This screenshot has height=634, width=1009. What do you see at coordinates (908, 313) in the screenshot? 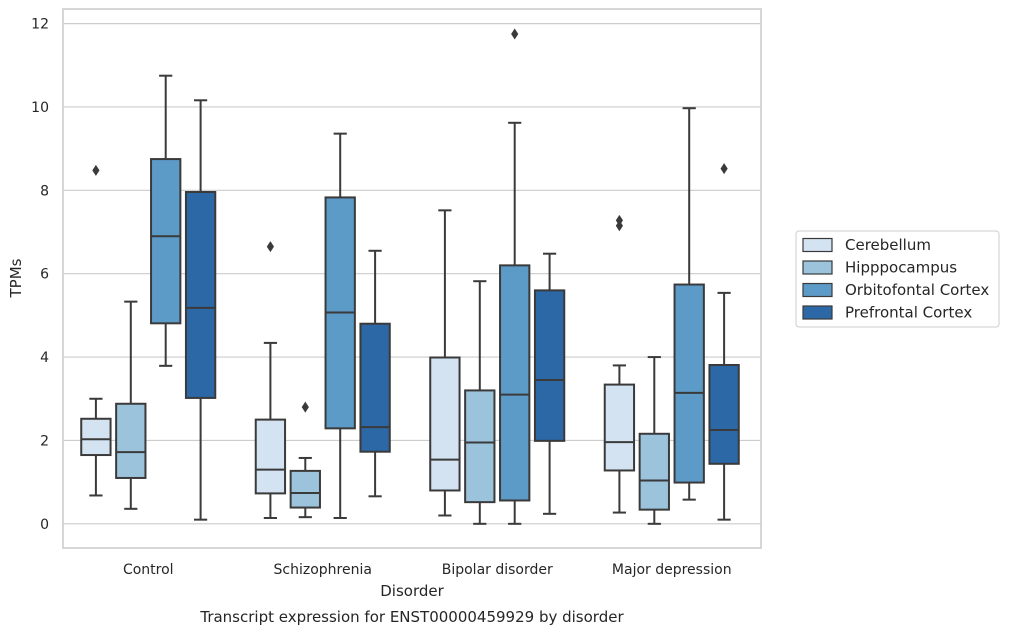
I see `legend-label: Prefrontal Cortex` at bounding box center [908, 313].